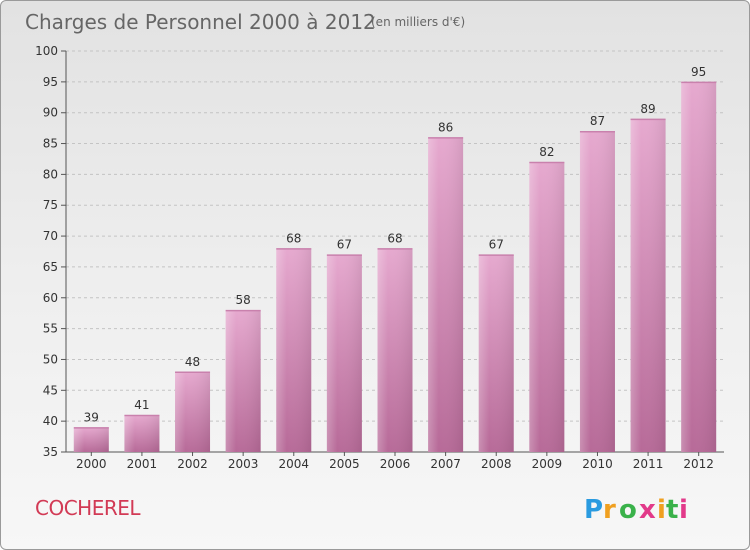  What do you see at coordinates (597, 121) in the screenshot?
I see `data-label-2010: 87` at bounding box center [597, 121].